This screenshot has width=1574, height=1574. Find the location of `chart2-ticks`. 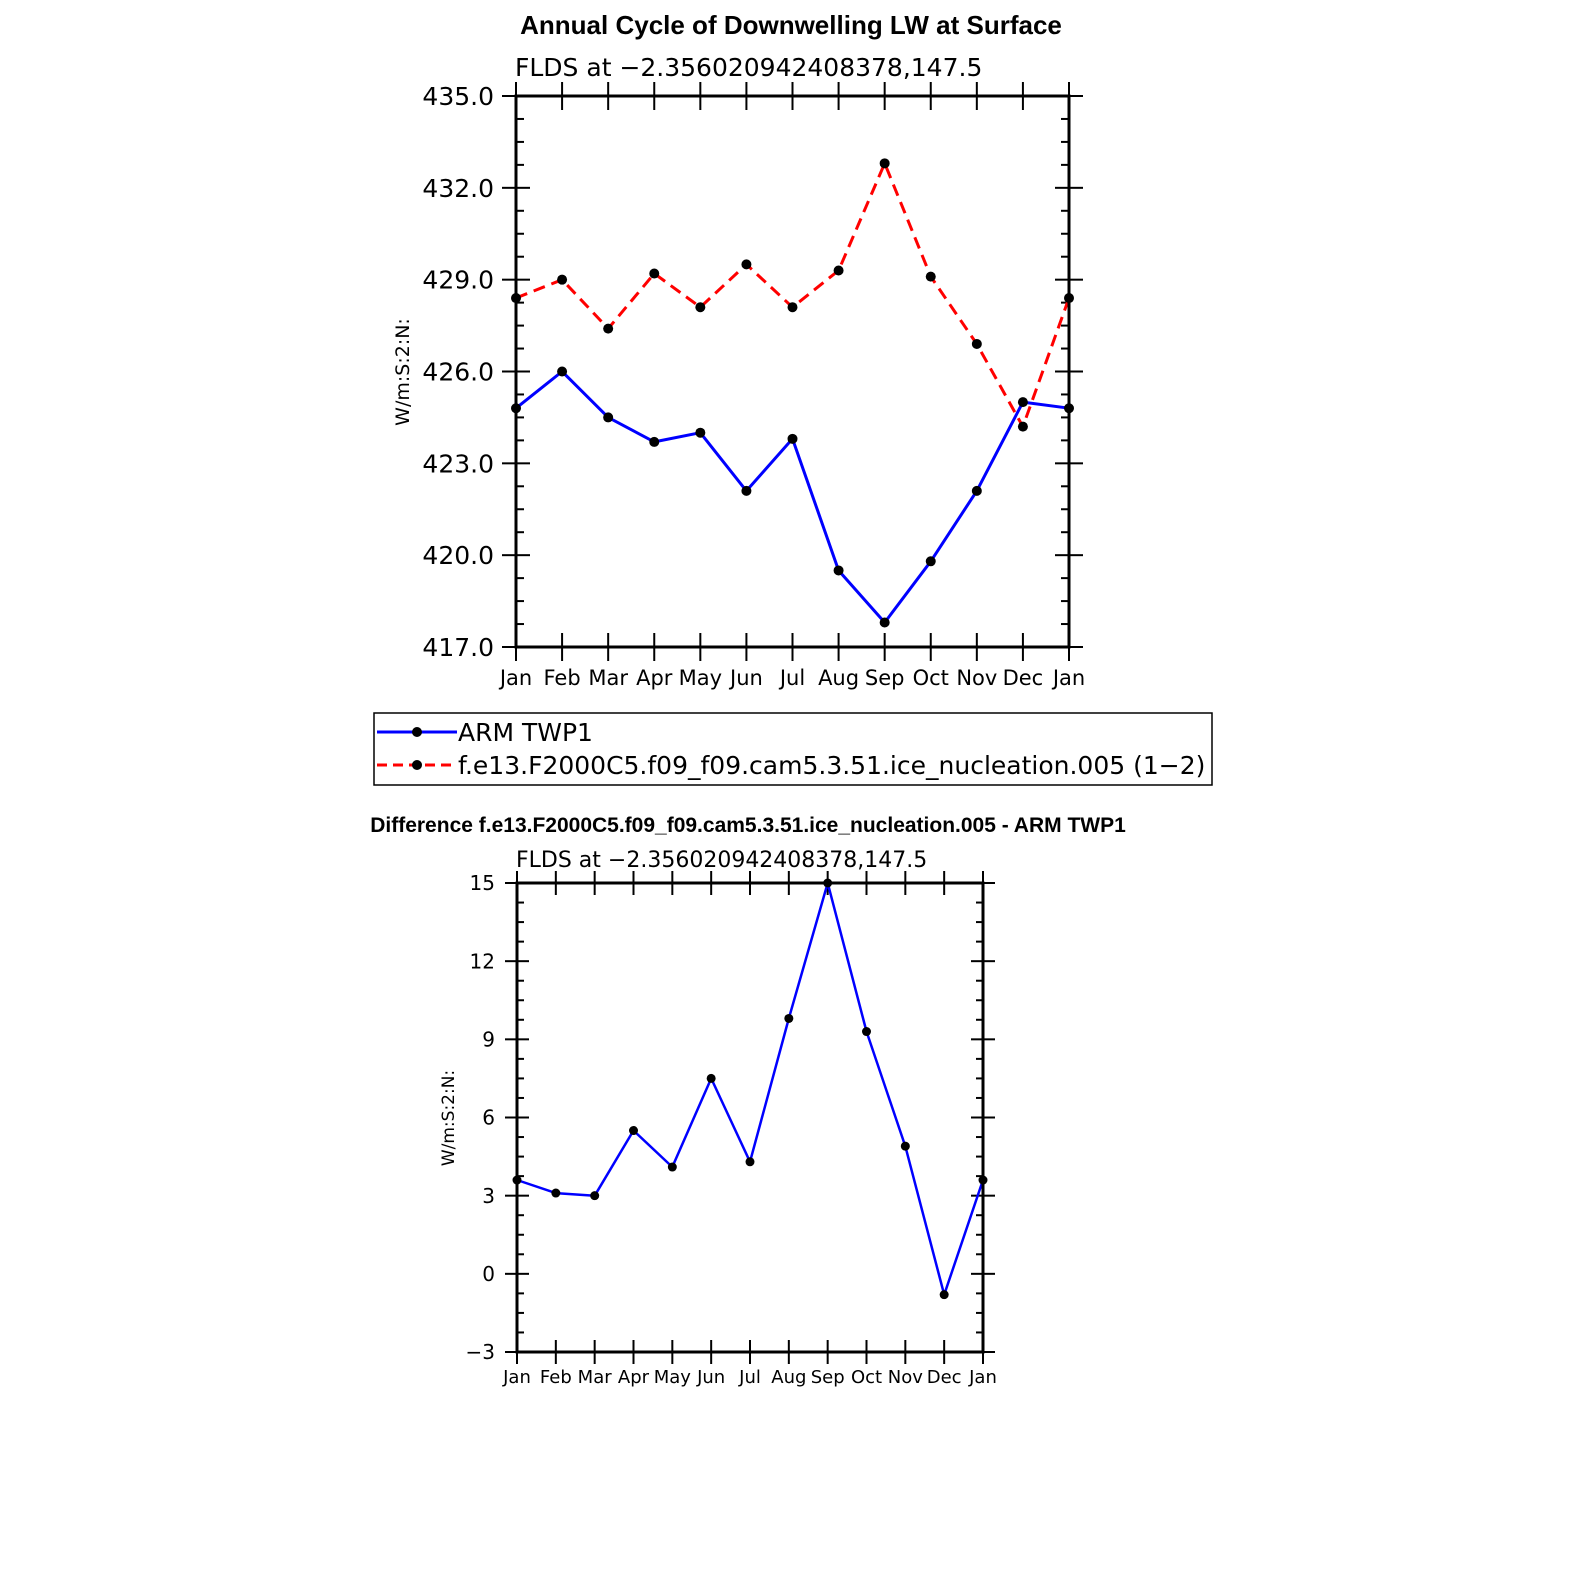

chart2-ticks is located at coordinates (750, 1117).